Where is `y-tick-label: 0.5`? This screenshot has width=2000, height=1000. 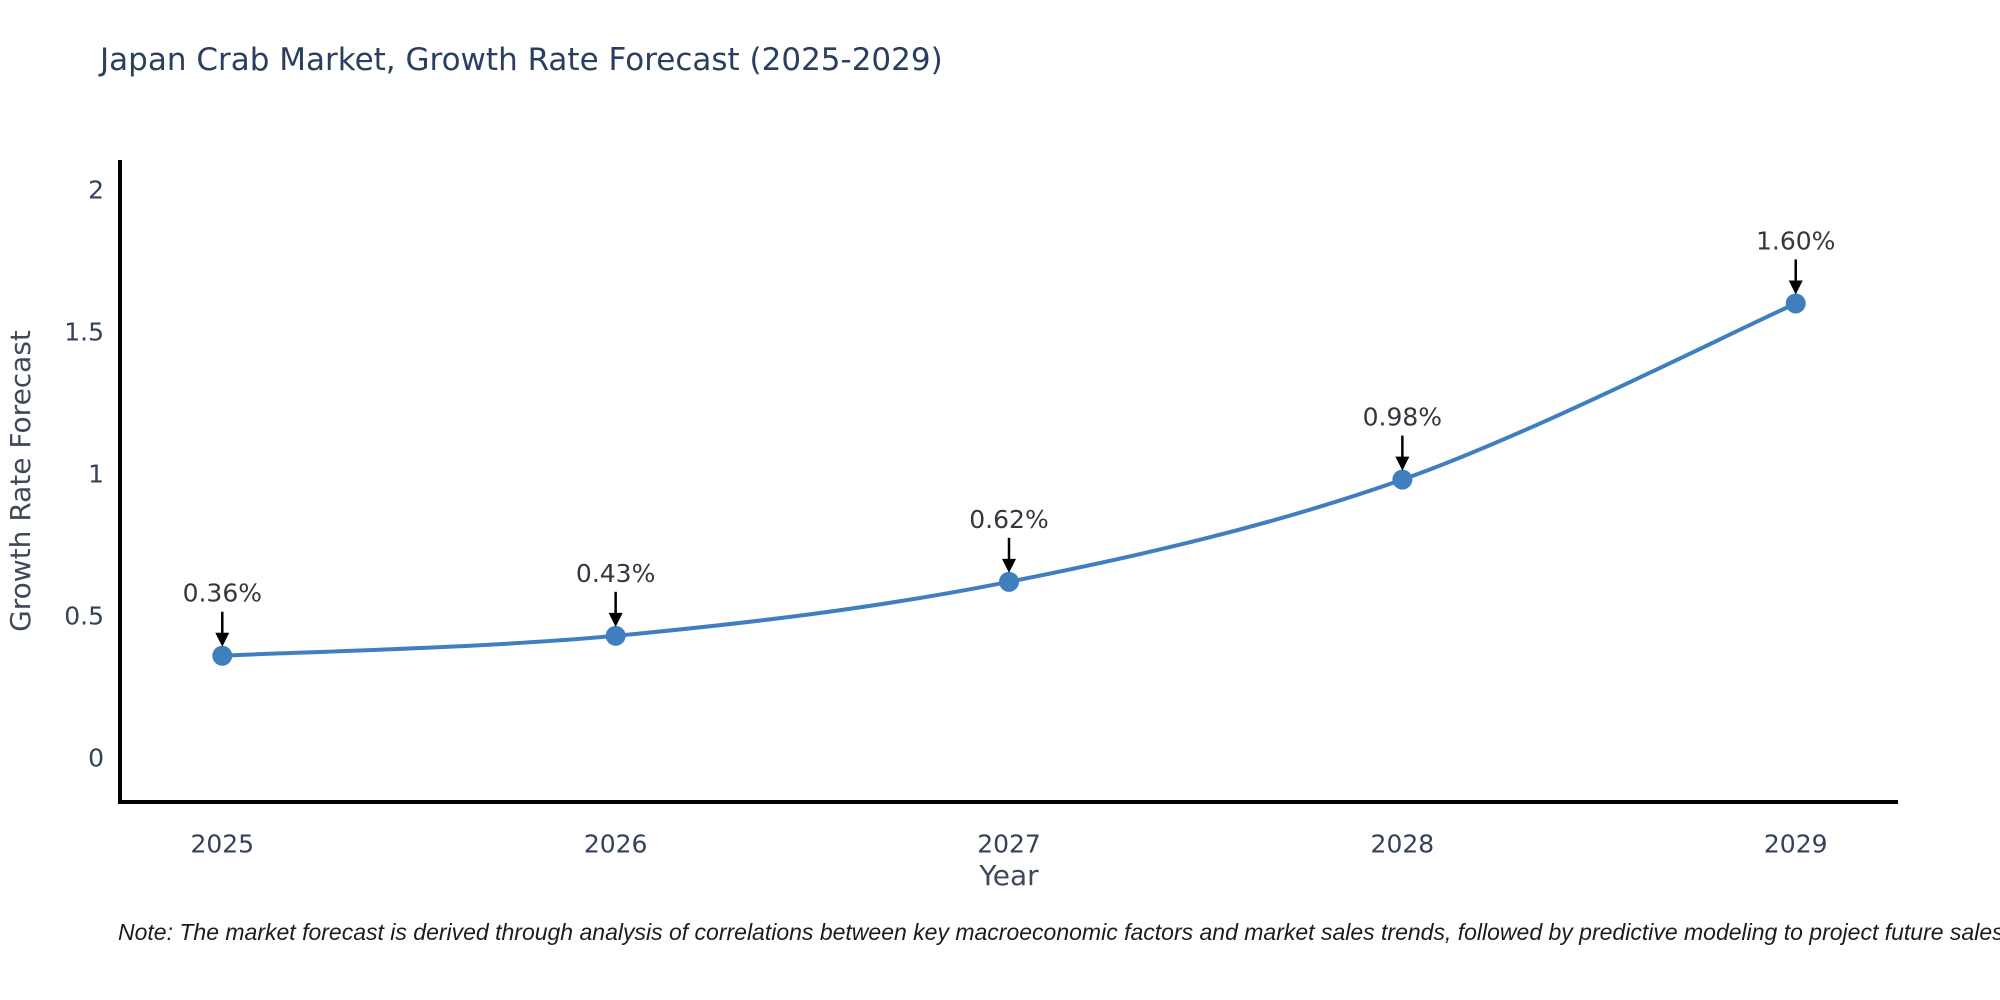
y-tick-label: 0.5 is located at coordinates (84, 615).